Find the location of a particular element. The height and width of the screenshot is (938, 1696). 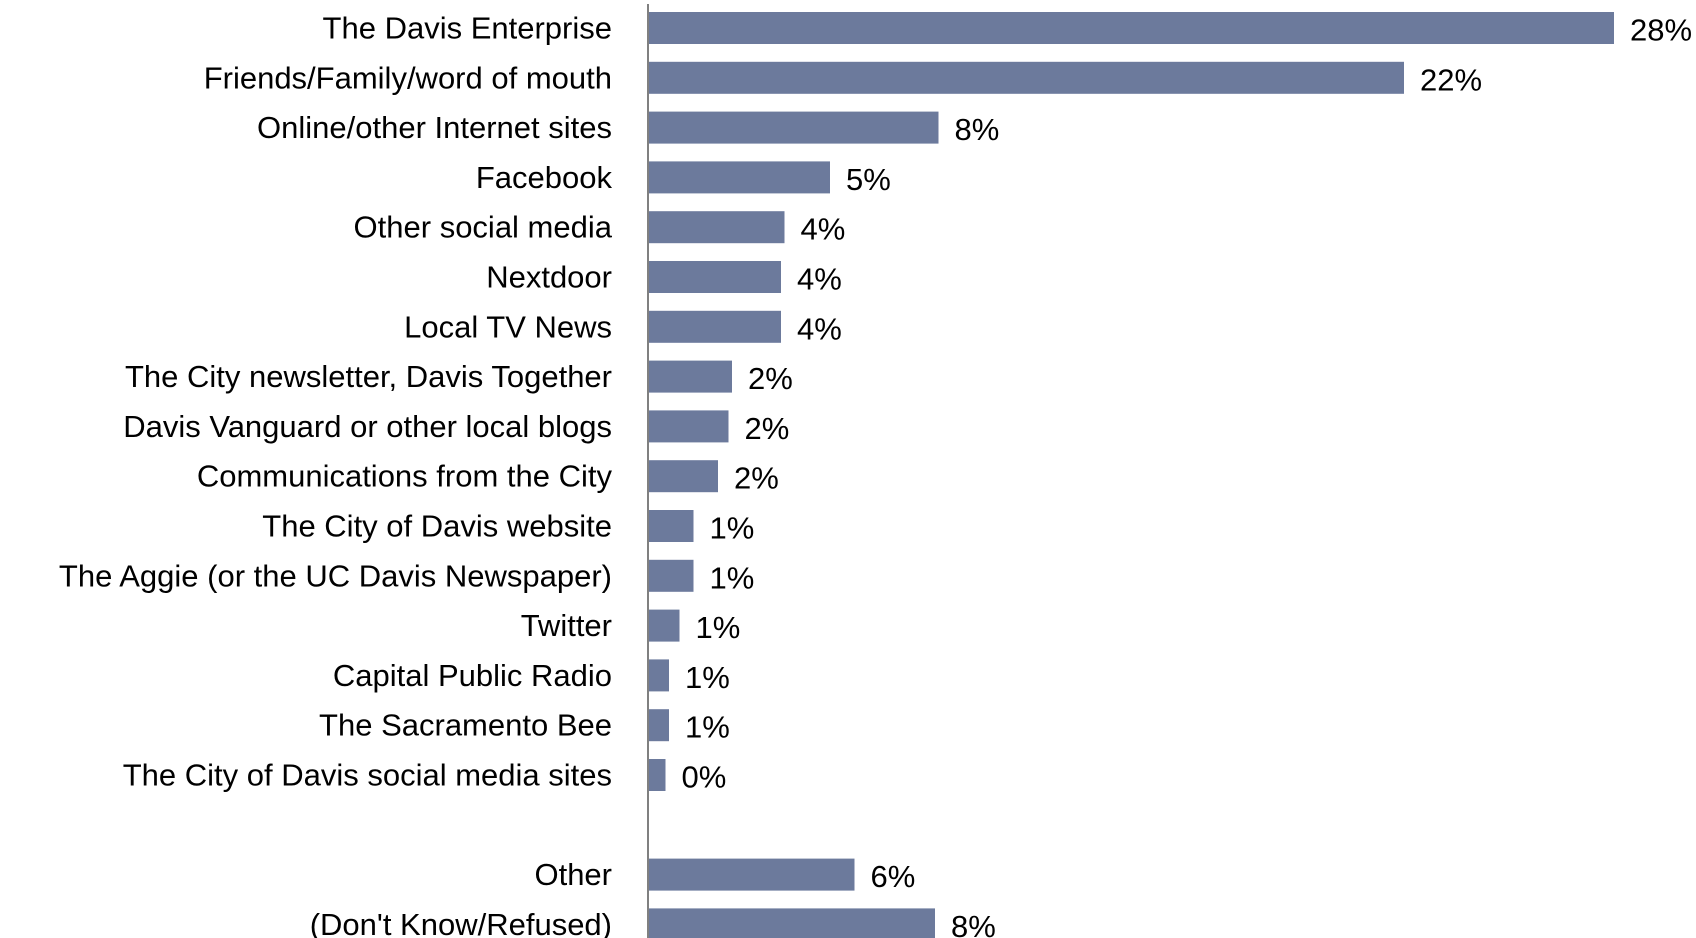

data-label: 5% is located at coordinates (868, 179).